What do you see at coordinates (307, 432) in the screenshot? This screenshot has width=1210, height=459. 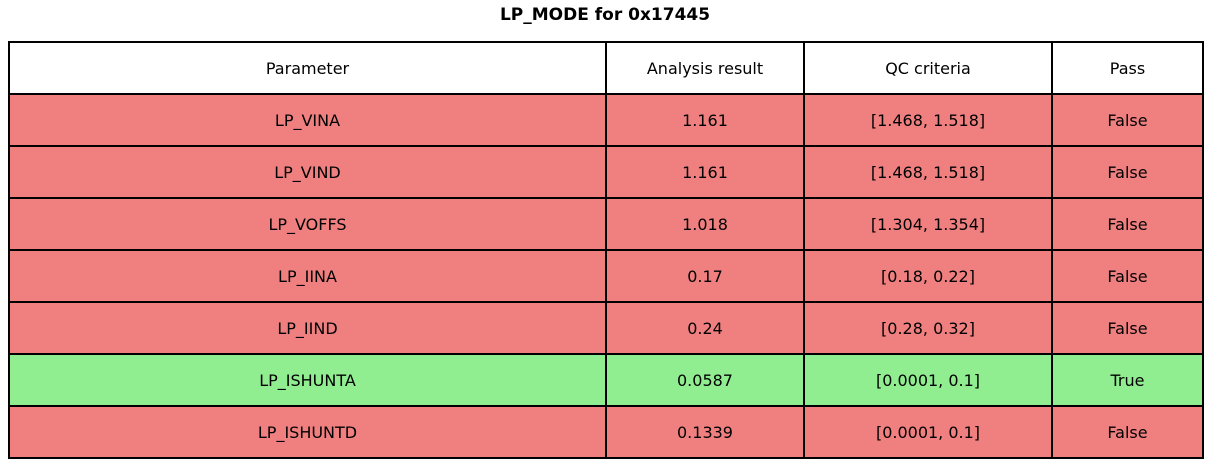 I see `cell-parameter: LP_ISHUNTD` at bounding box center [307, 432].